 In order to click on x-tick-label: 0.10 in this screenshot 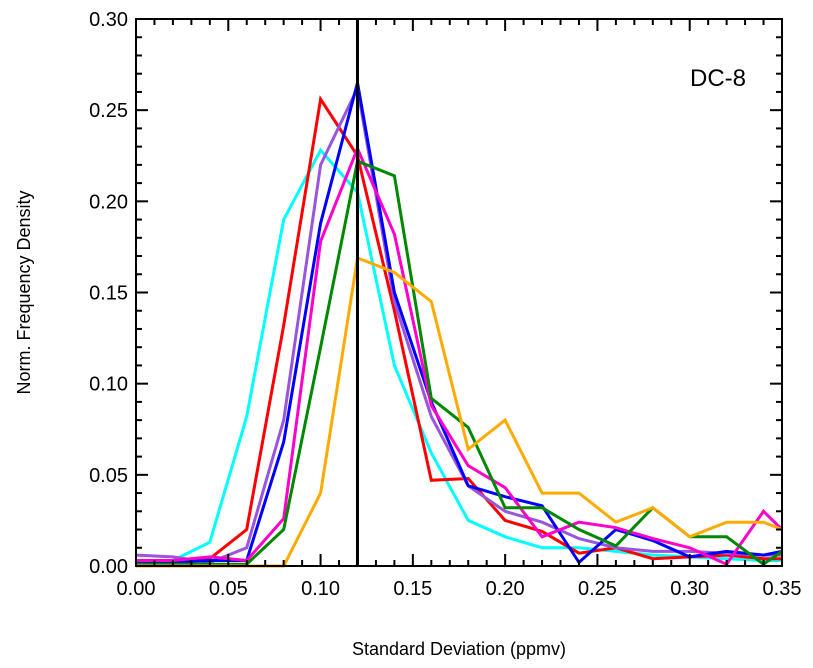, I will do `click(320, 589)`.